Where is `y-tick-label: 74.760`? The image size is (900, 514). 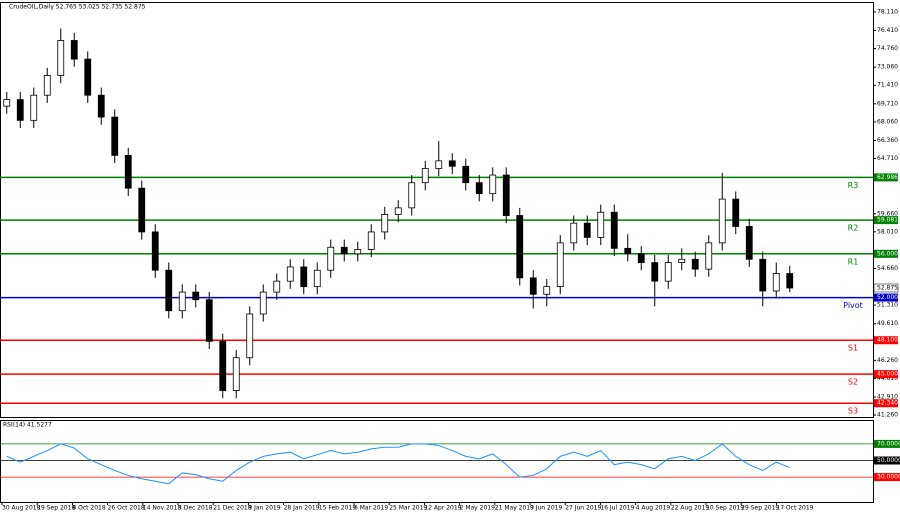
y-tick-label: 74.760 is located at coordinates (887, 48).